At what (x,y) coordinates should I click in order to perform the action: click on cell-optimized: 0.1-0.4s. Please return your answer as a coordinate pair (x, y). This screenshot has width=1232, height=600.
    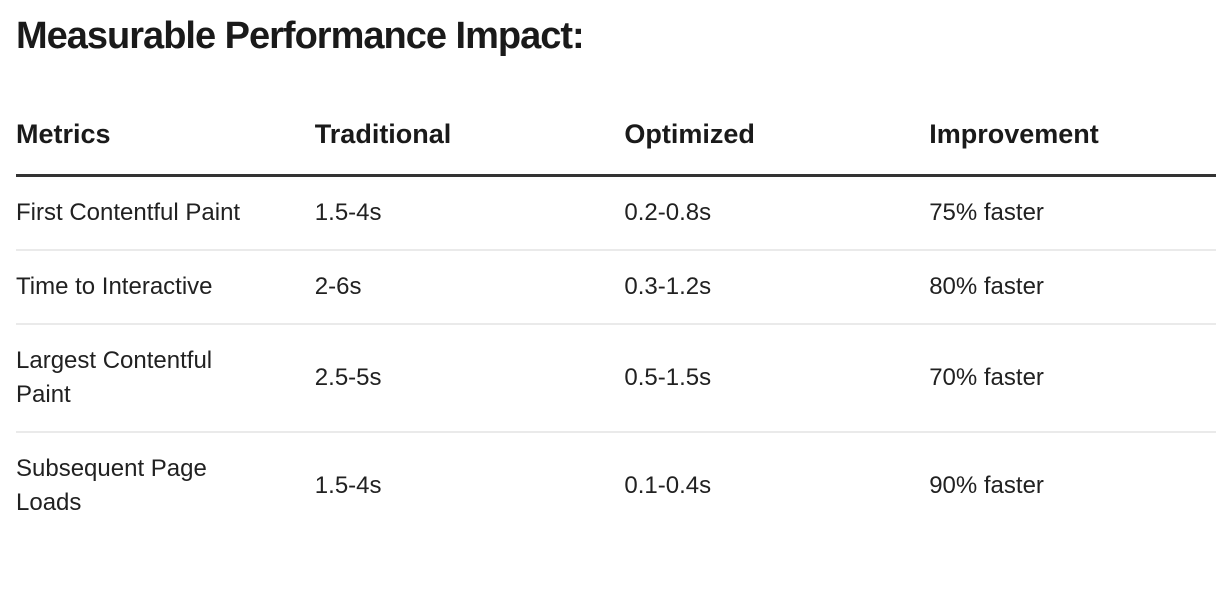
    Looking at the image, I should click on (668, 485).